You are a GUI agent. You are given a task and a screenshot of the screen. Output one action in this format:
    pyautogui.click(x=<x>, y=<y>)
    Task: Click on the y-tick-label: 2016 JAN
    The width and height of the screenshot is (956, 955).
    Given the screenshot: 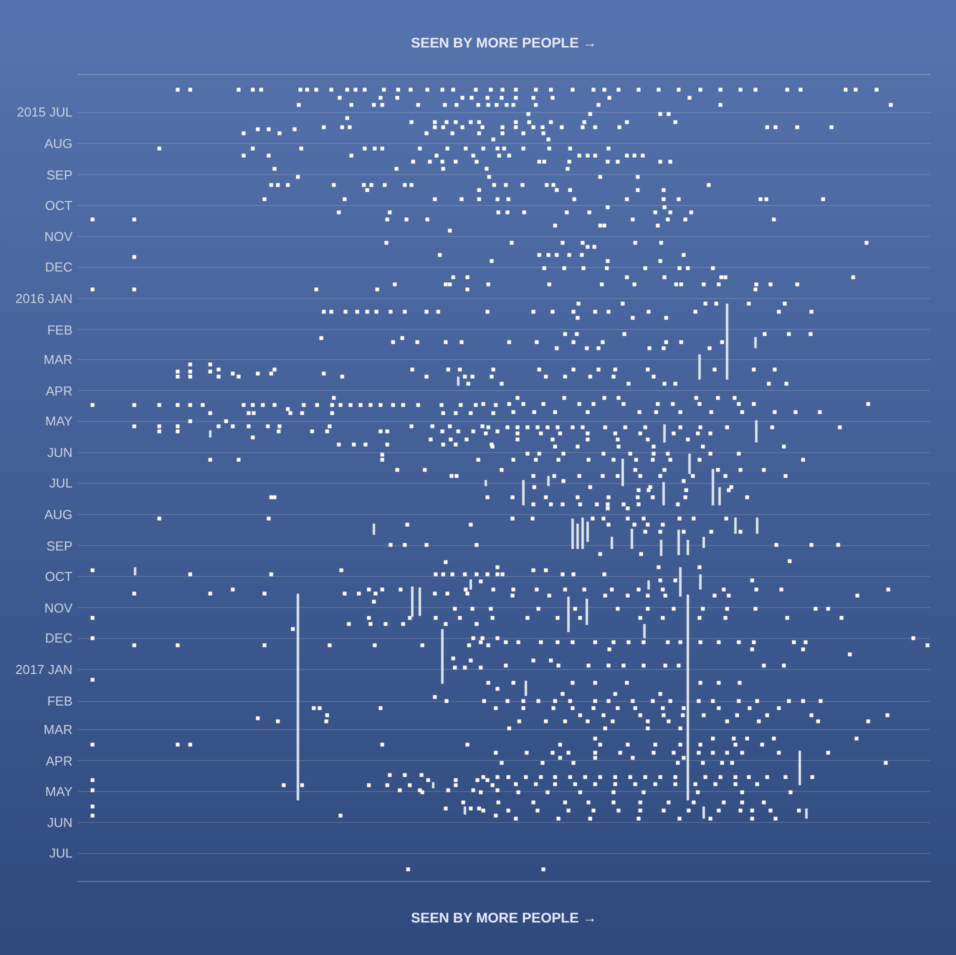 What is the action you would take?
    pyautogui.click(x=44, y=298)
    